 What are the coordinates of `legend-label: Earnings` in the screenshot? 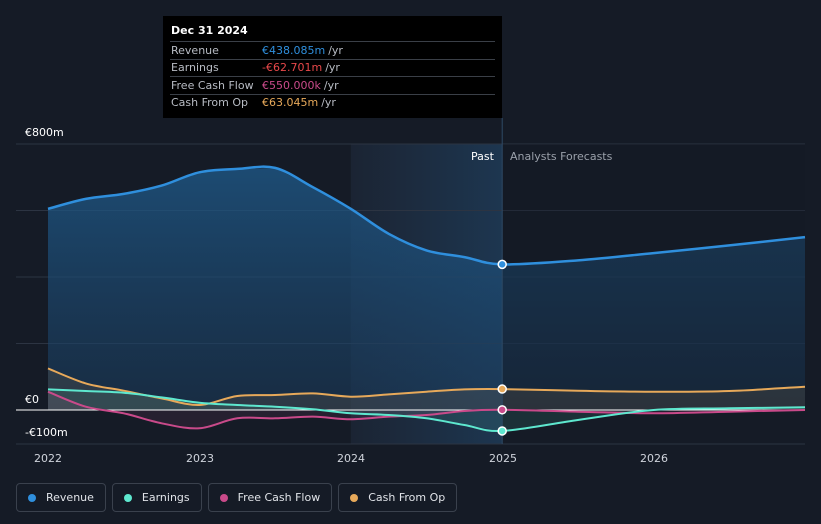 It's located at (165, 497).